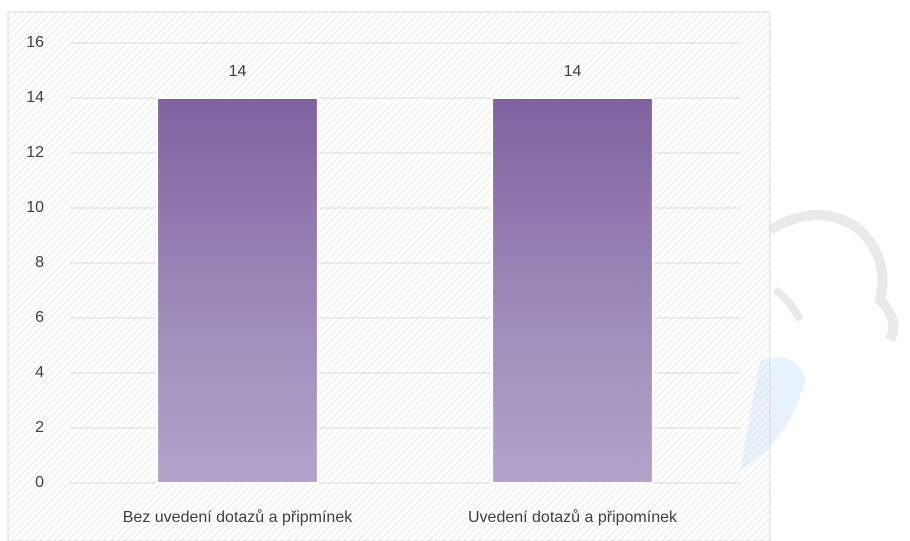  I want to click on y-tick-label: 8, so click(39, 262).